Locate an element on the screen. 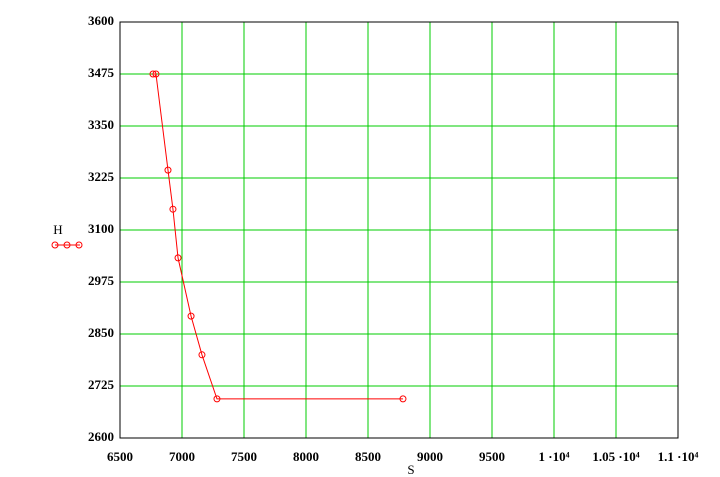 This screenshot has width=720, height=477. y-tick-label: 2725 is located at coordinates (101, 384).